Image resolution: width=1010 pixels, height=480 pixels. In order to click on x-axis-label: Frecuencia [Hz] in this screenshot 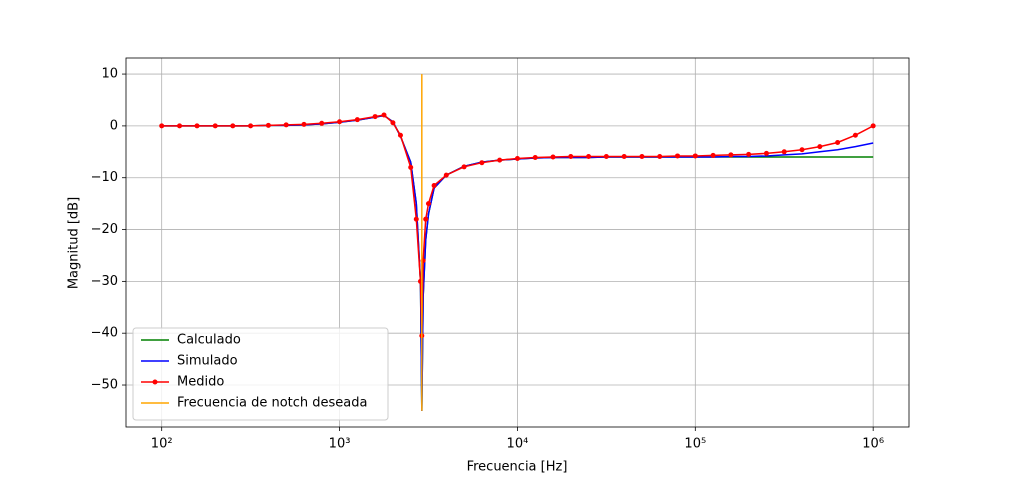, I will do `click(517, 467)`.